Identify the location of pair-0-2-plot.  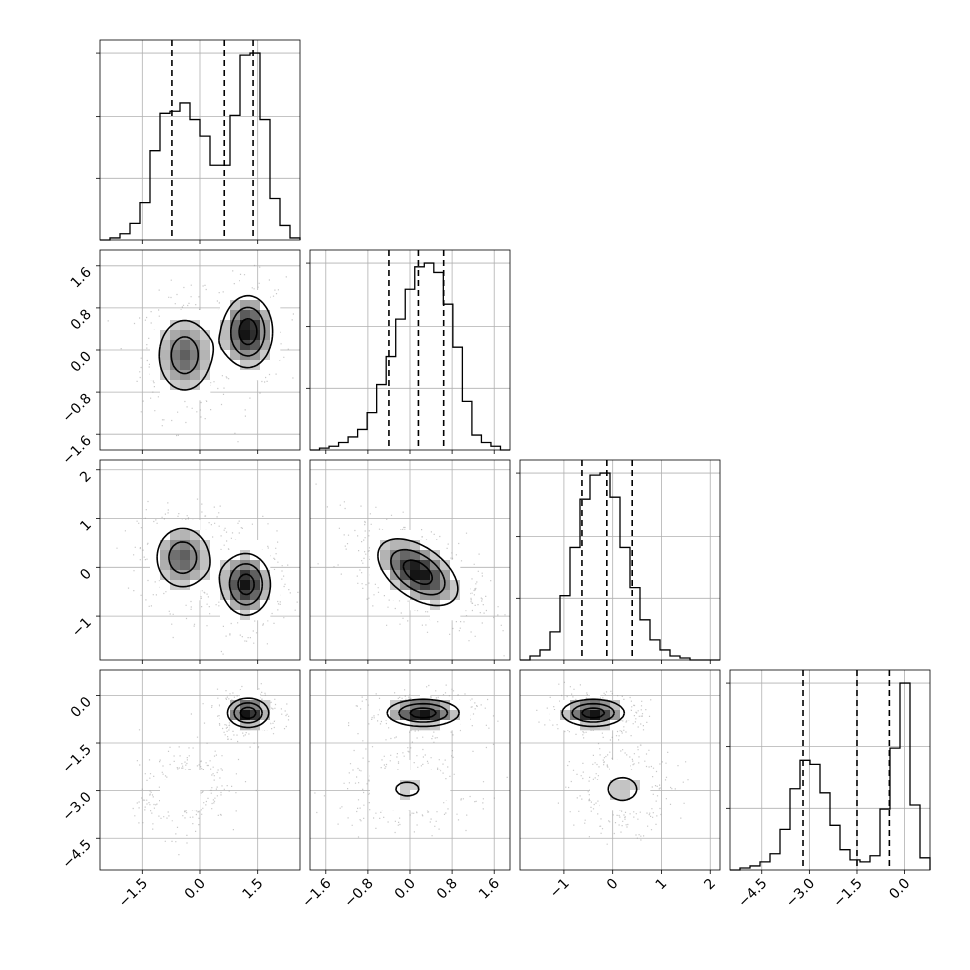
(200, 560).